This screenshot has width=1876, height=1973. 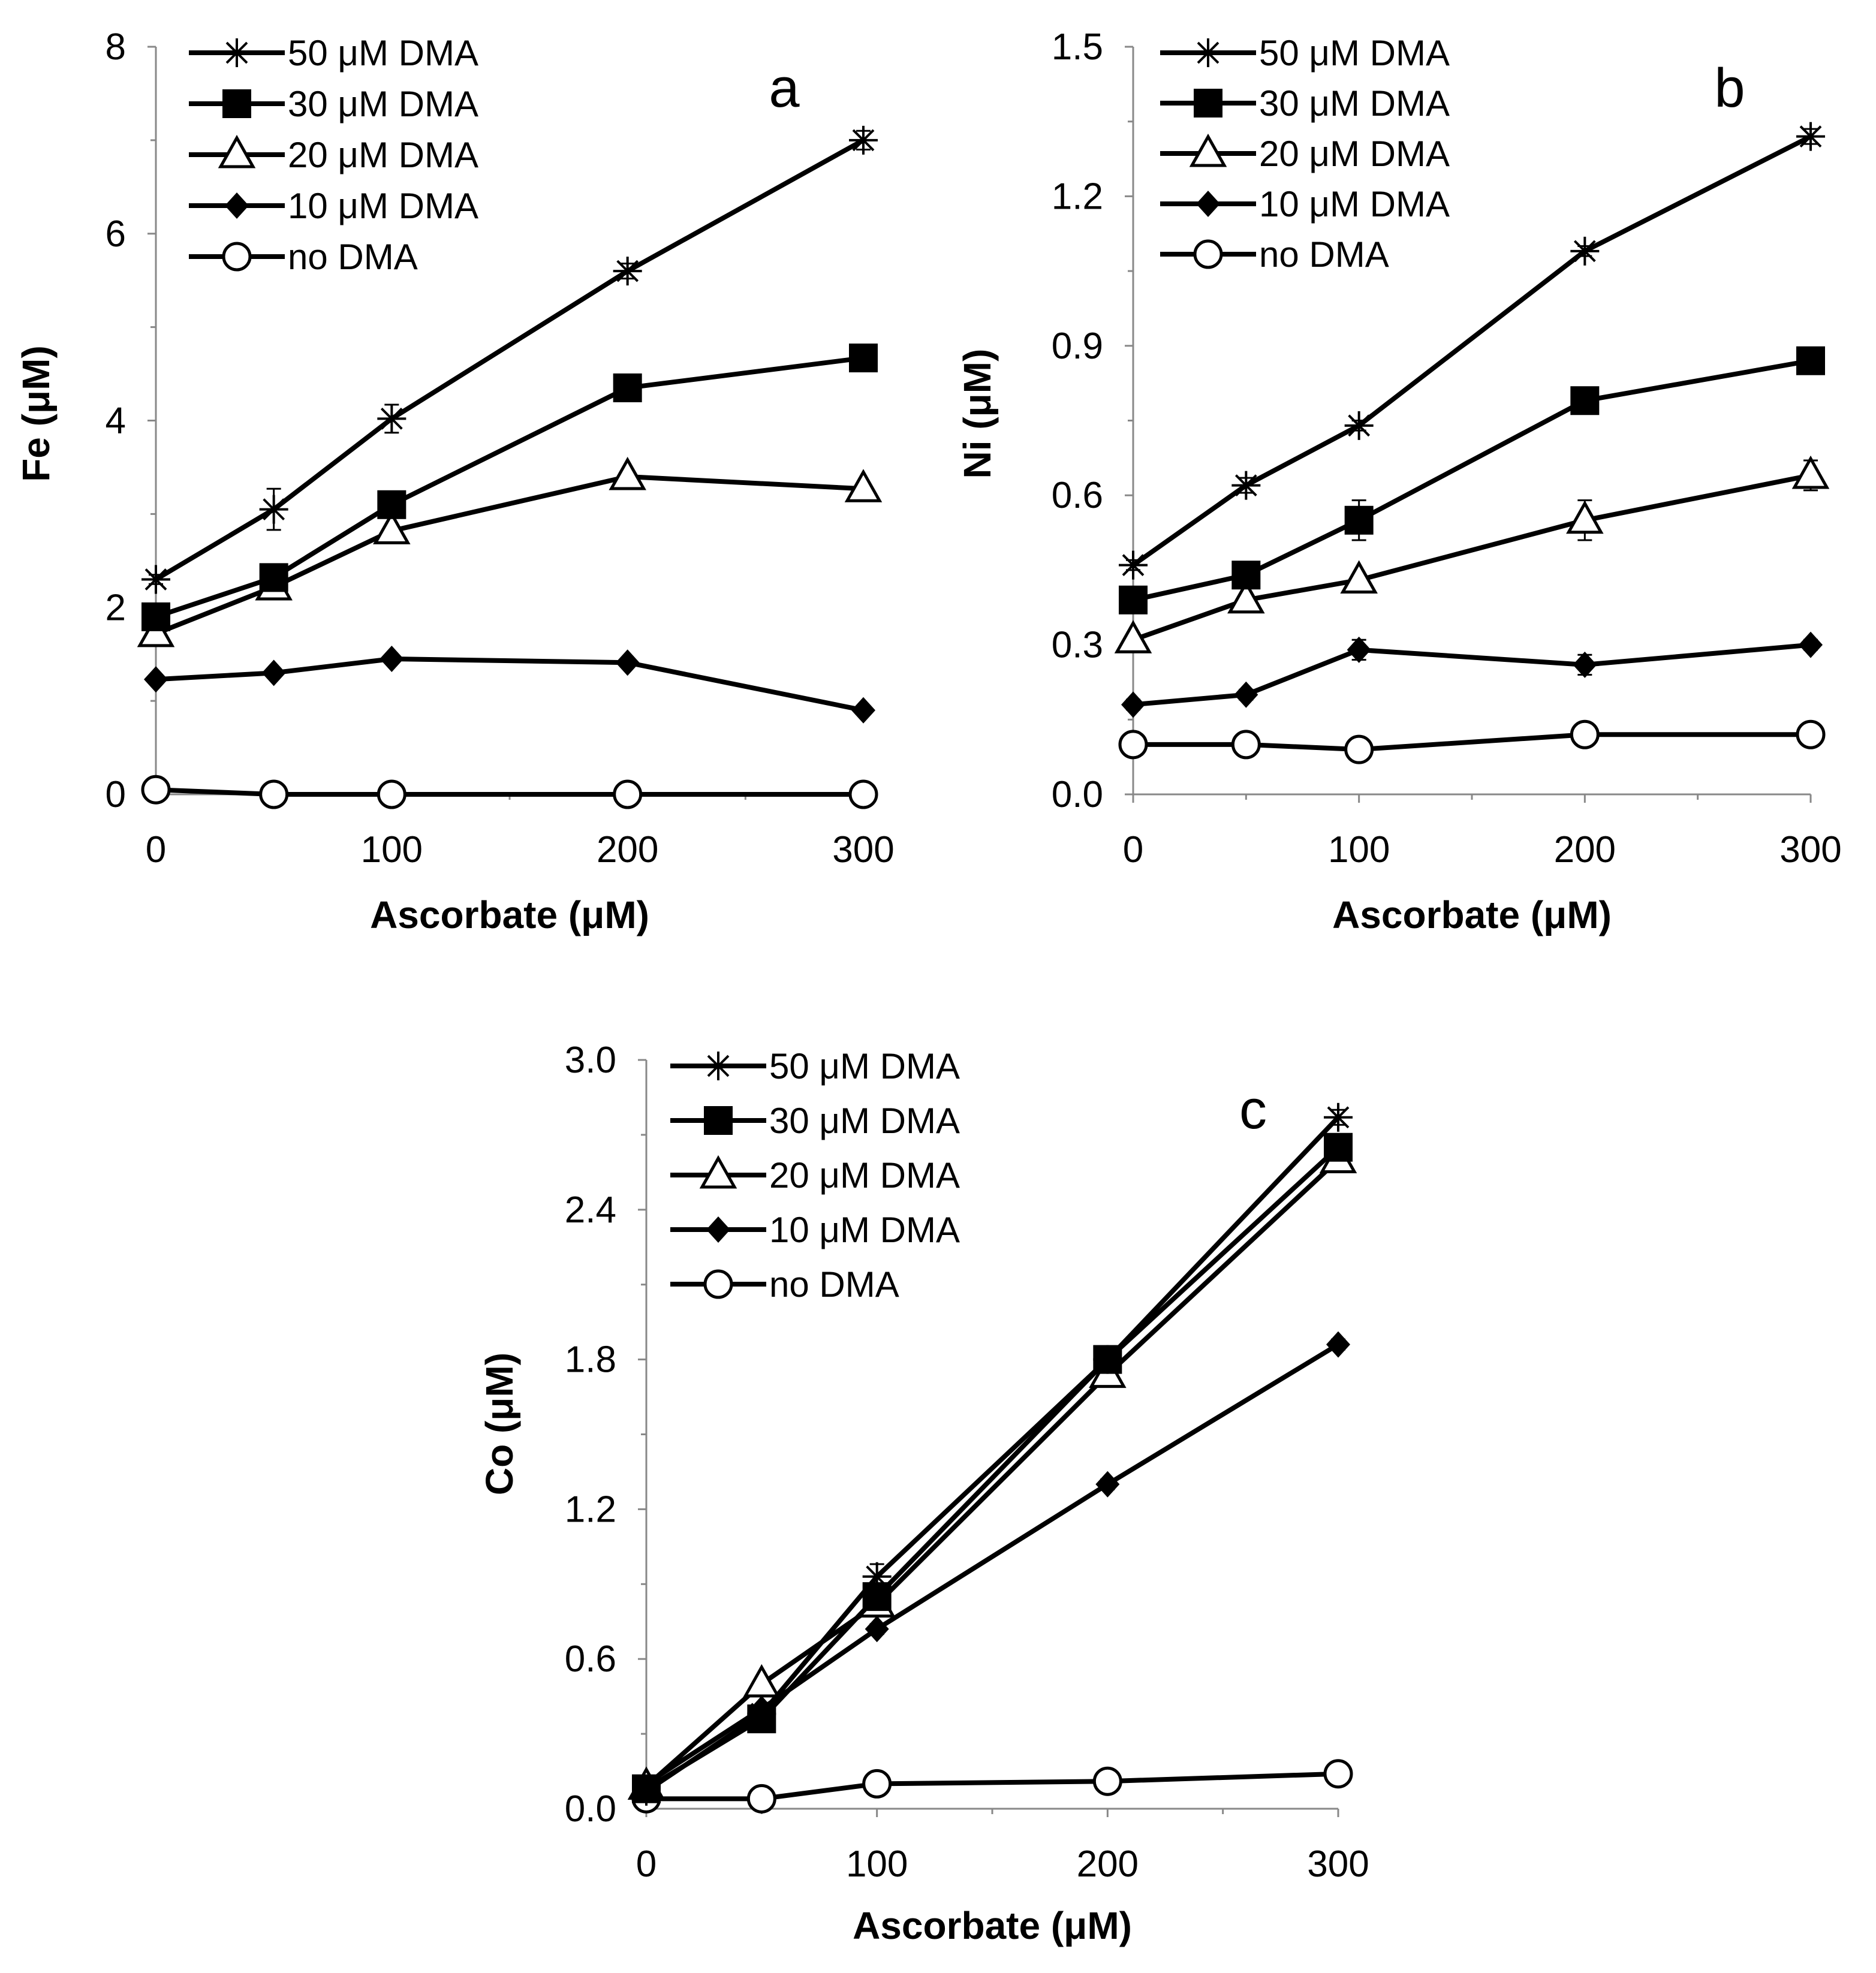 What do you see at coordinates (509, 914) in the screenshot?
I see `panel-a-xlabel: Ascorbate (μM)` at bounding box center [509, 914].